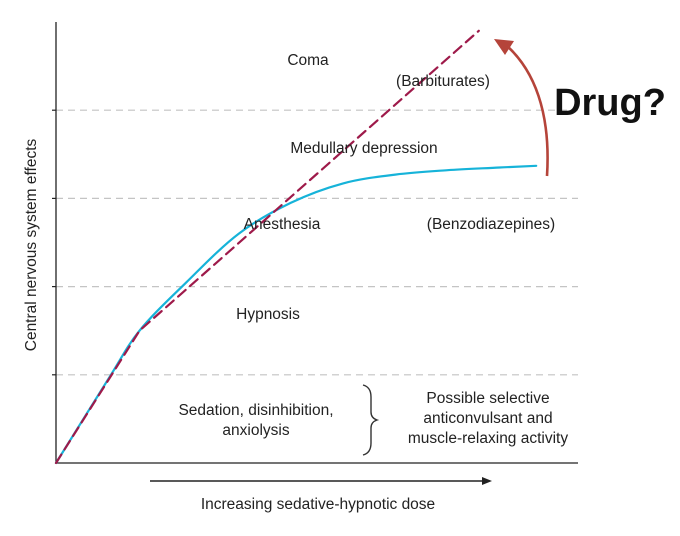  Describe the element at coordinates (363, 148) in the screenshot. I see `zone-label-medullary-depression: Medullary depression` at that location.